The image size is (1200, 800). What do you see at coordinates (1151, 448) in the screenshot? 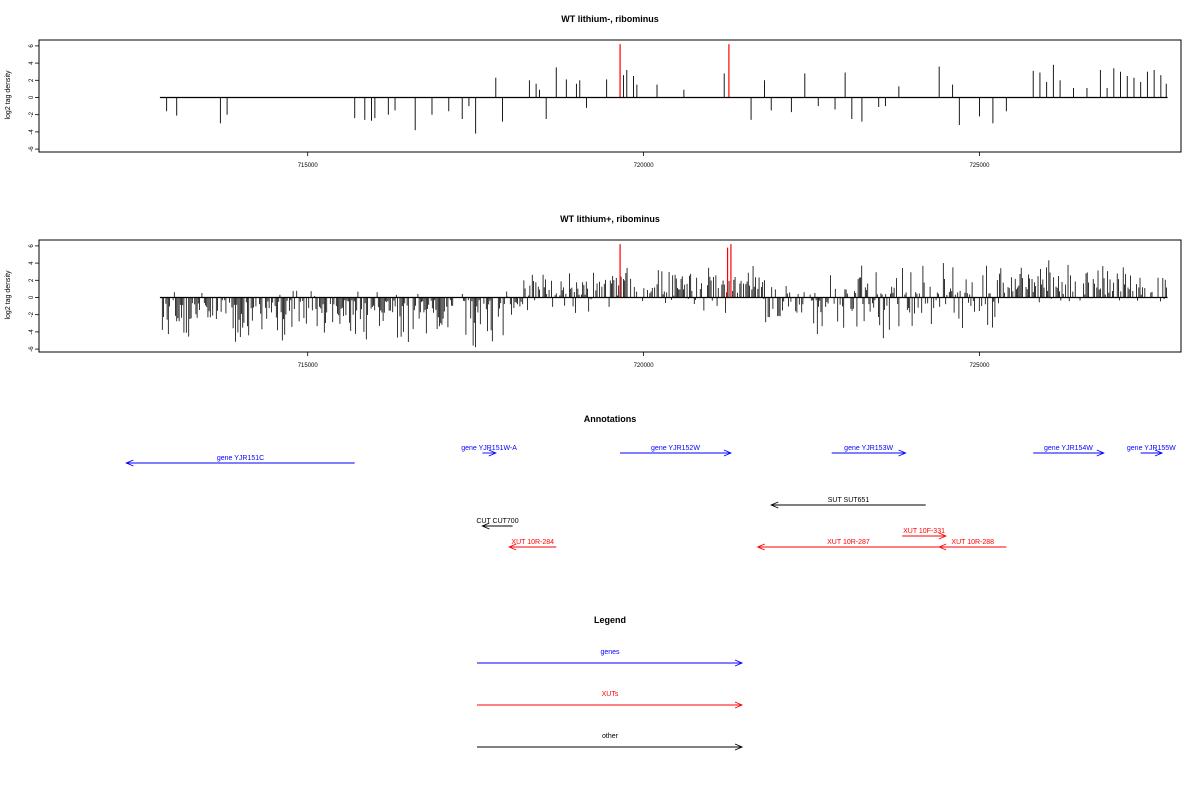
I see `feature-label: gene YJR155W` at bounding box center [1151, 448].